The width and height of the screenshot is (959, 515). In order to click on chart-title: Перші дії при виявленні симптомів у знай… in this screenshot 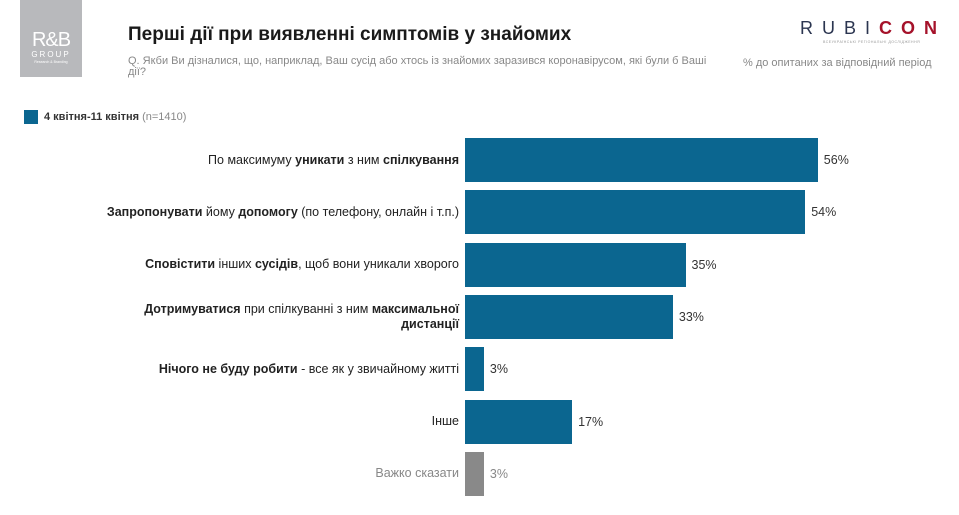, I will do `click(350, 34)`.